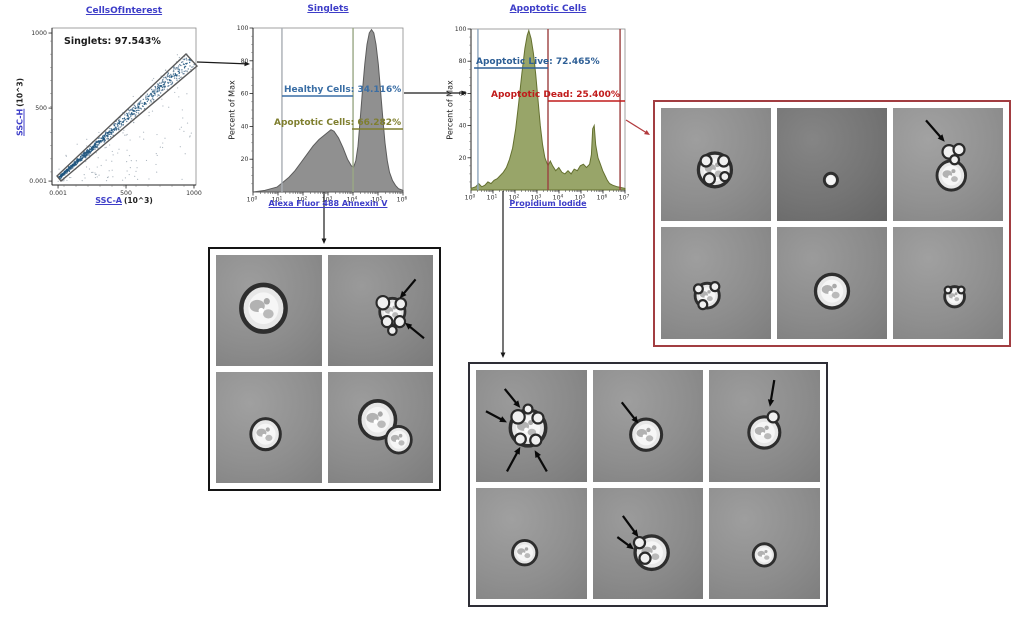 The height and width of the screenshot is (621, 1024). Describe the element at coordinates (20, 92) in the screenshot. I see `scatter-y-axis-unit: (10^3)` at that location.